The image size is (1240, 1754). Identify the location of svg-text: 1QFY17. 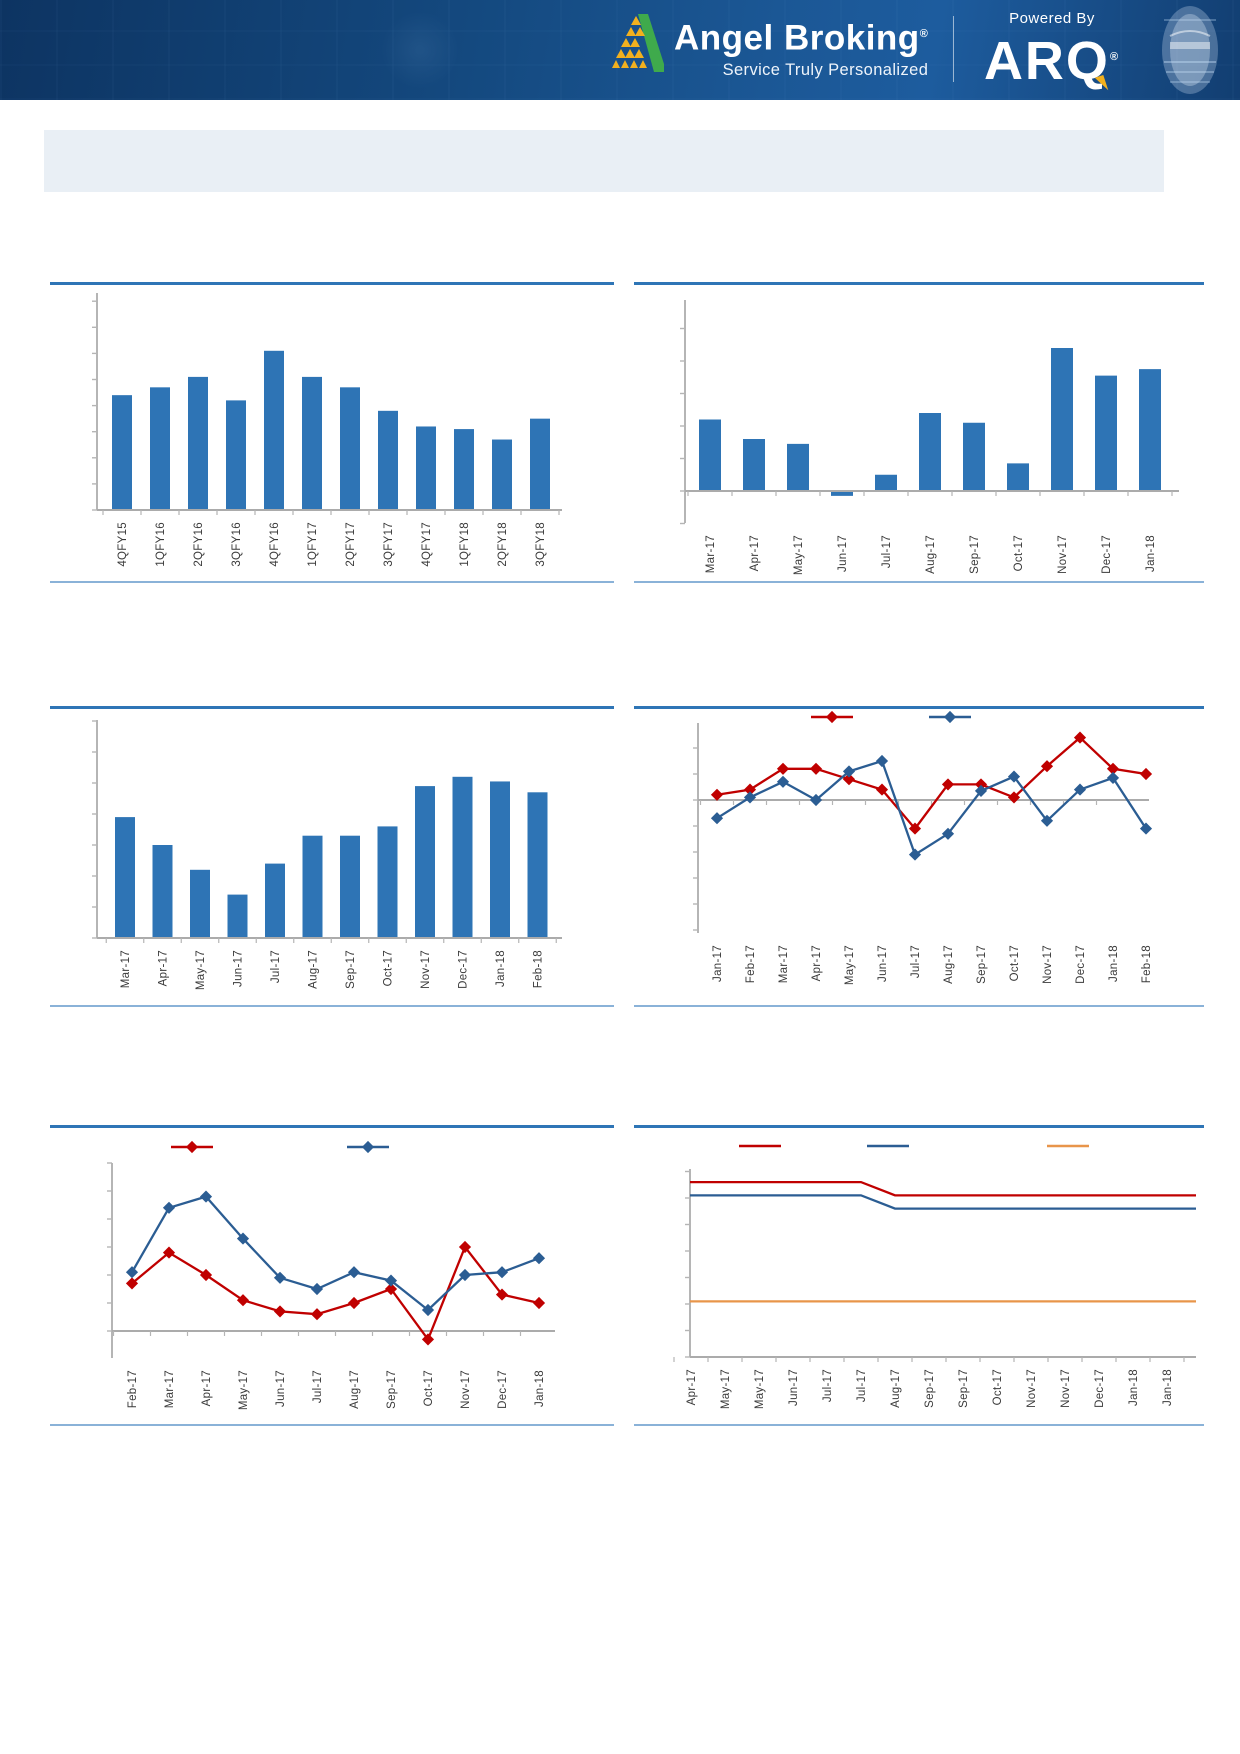
(313, 544).